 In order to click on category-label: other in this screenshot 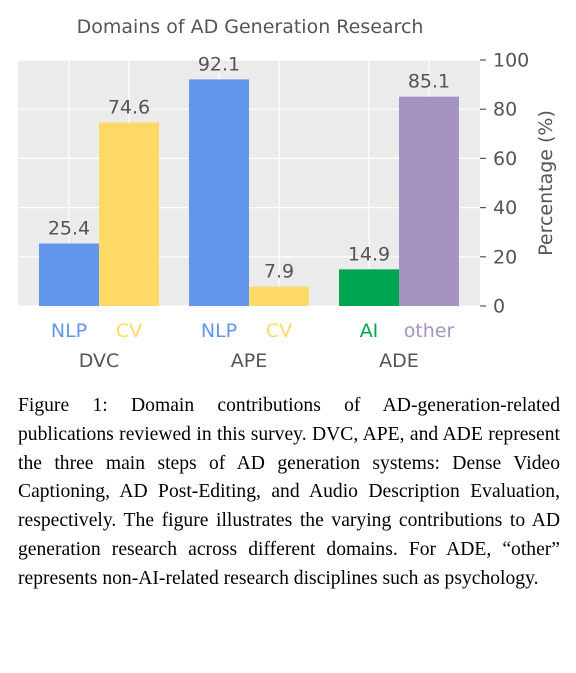, I will do `click(429, 331)`.